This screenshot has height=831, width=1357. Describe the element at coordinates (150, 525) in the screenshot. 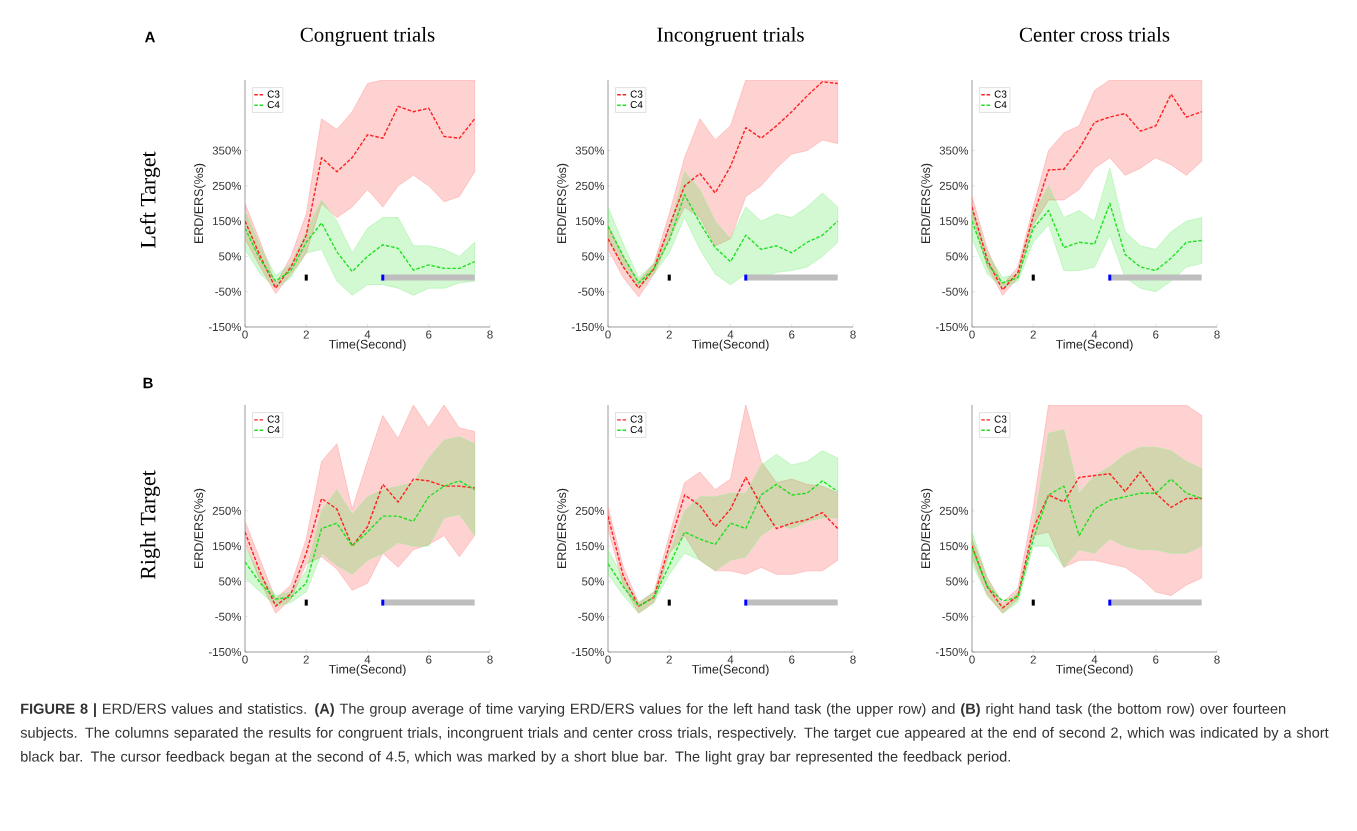

I see `text: Right Target` at that location.